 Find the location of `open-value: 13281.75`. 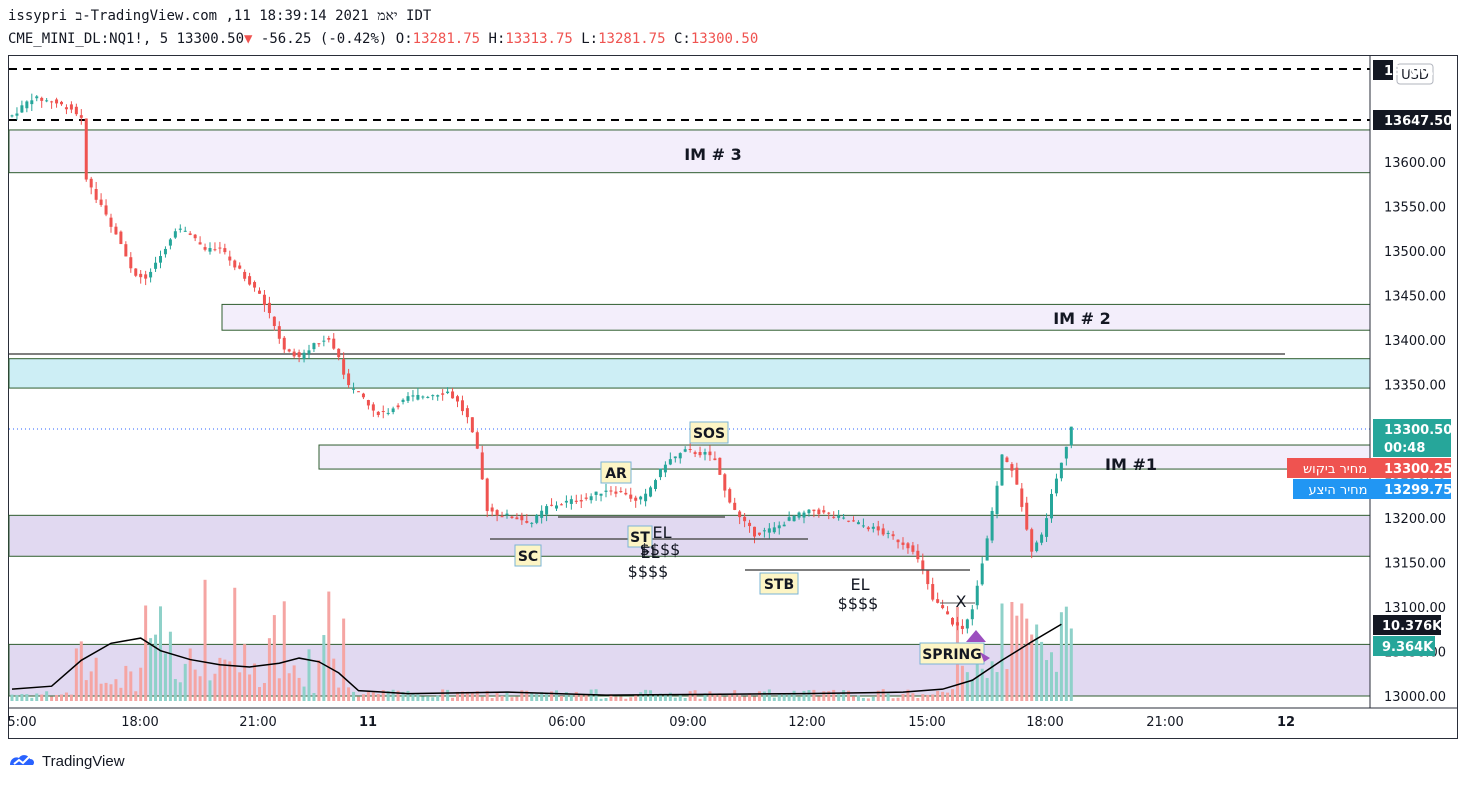

open-value: 13281.75 is located at coordinates (446, 39).